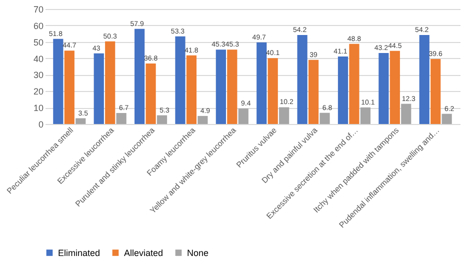  What do you see at coordinates (38, 42) in the screenshot?
I see `y-tick-label: 50` at bounding box center [38, 42].